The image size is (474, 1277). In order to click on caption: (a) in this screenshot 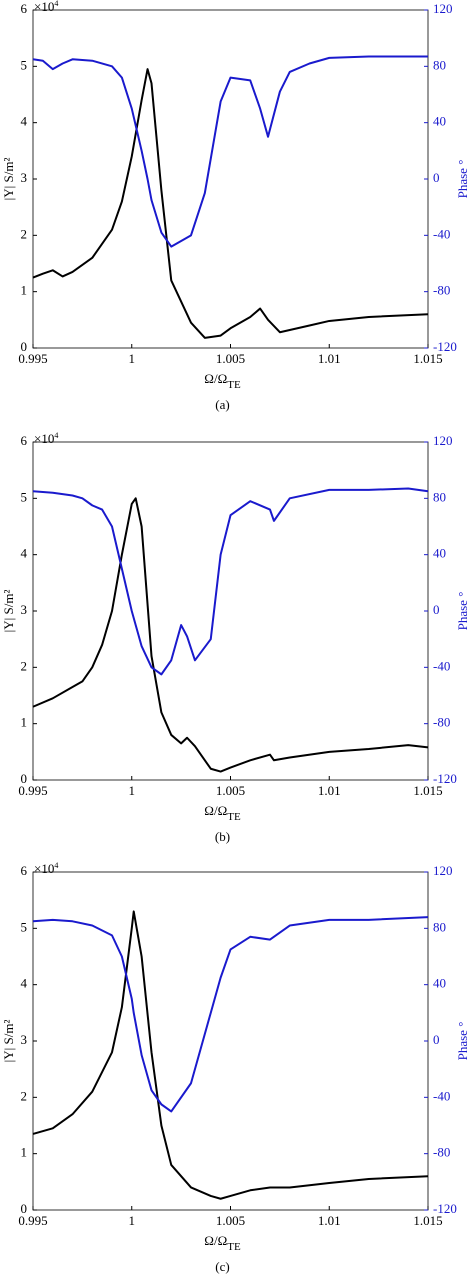, I will do `click(222, 404)`.